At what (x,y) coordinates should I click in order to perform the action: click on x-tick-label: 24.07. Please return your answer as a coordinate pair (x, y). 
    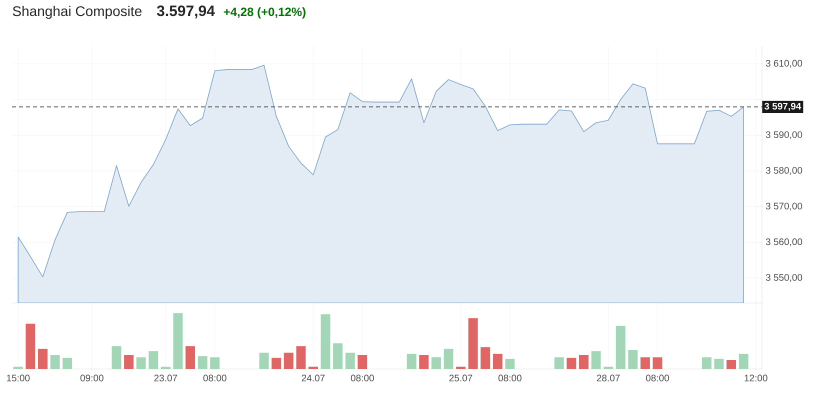
    Looking at the image, I should click on (313, 378).